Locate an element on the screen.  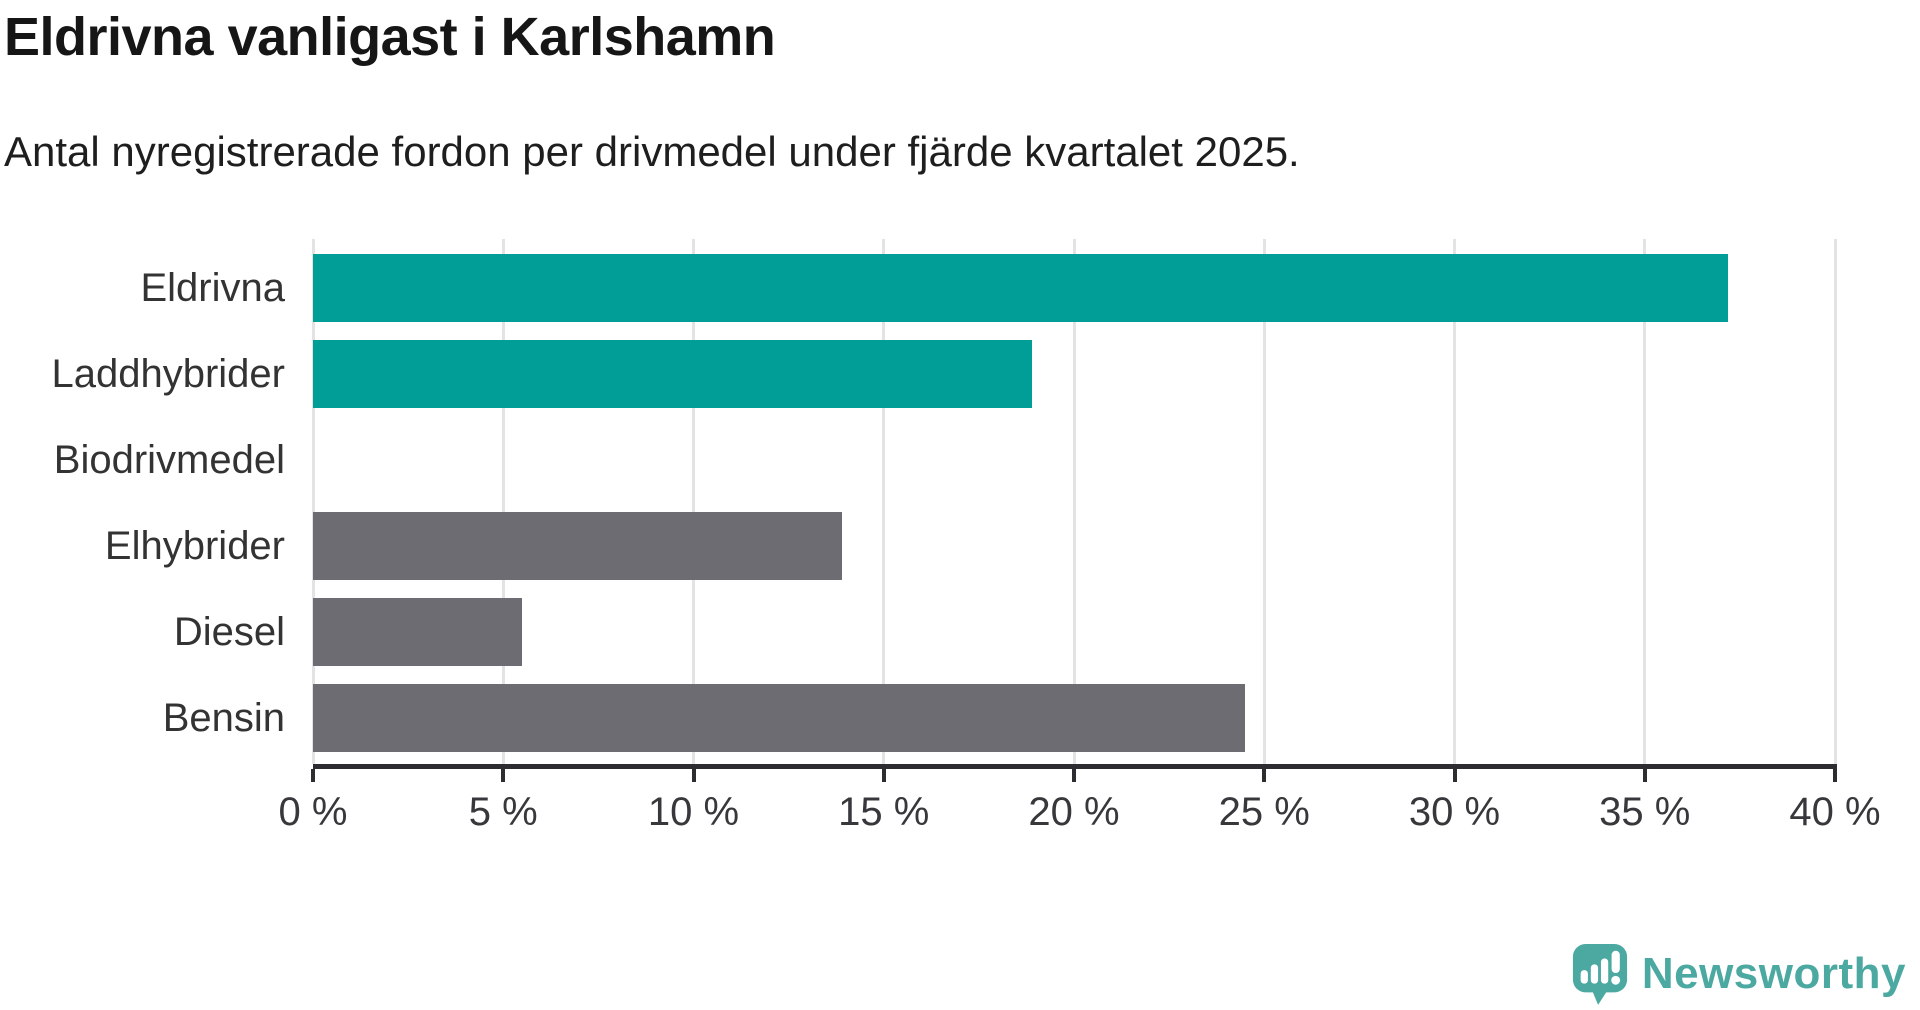
gridline-0pct is located at coordinates (313, 501).